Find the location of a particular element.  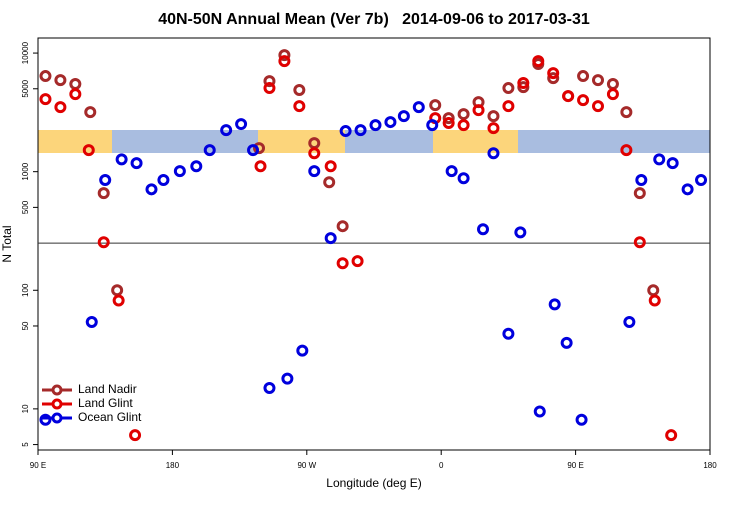

map-strip is located at coordinates (374, 141).